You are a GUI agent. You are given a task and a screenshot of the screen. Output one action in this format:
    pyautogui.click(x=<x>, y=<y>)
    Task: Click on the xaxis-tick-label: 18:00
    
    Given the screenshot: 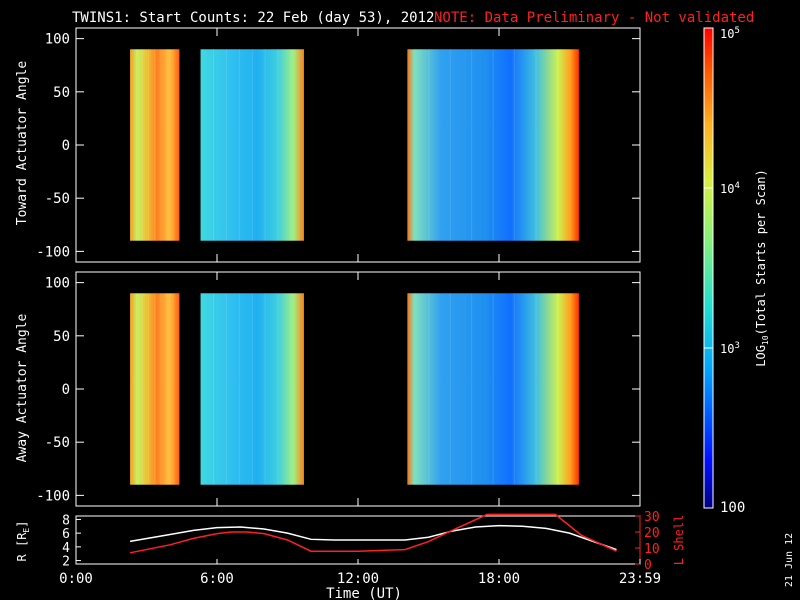 What is the action you would take?
    pyautogui.click(x=499, y=579)
    